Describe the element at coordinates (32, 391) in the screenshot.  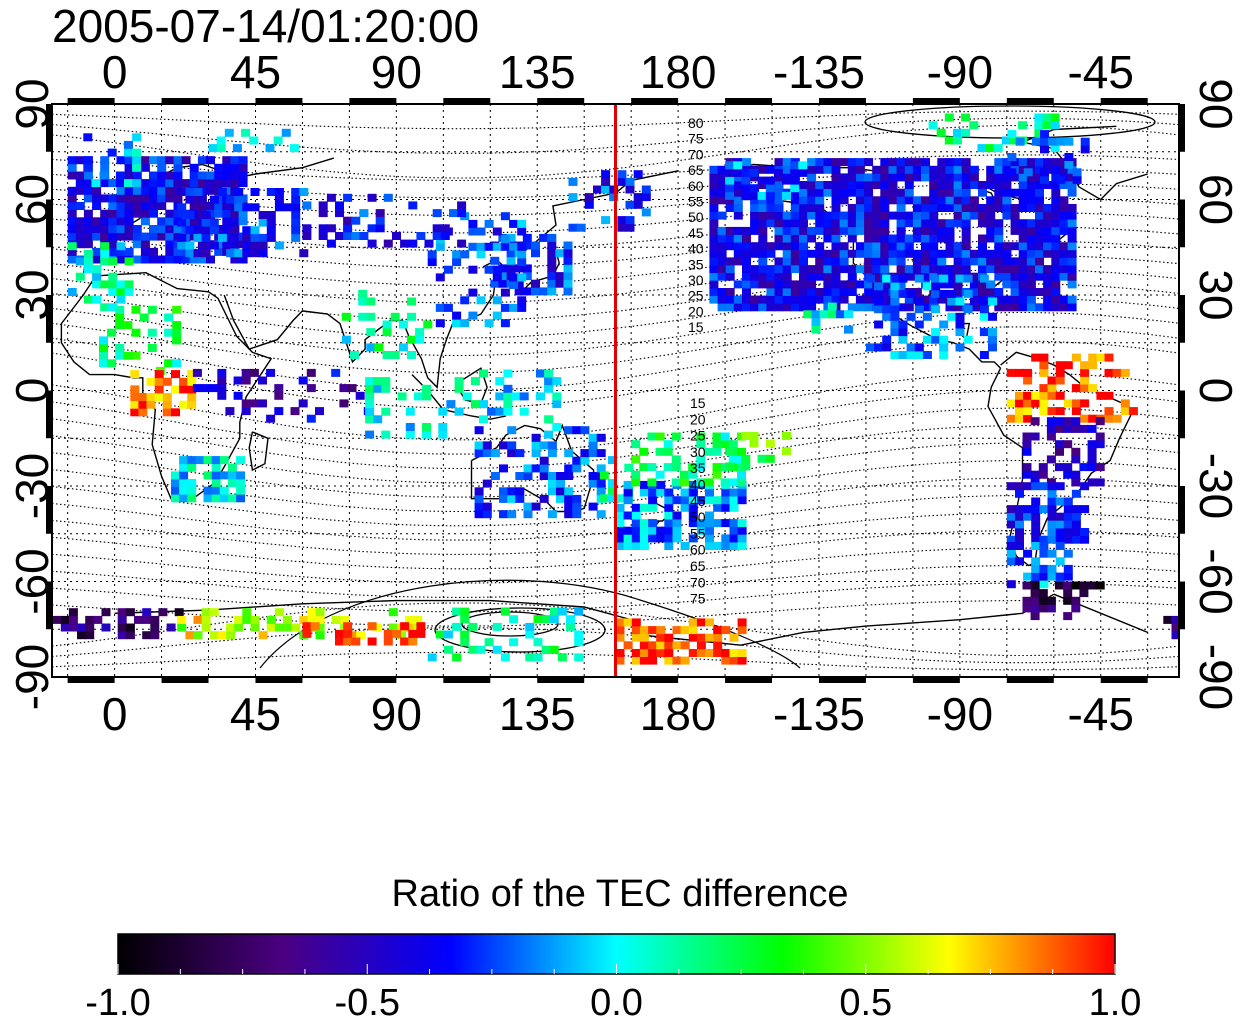
I see `lat-tick-left: 0` at that location.